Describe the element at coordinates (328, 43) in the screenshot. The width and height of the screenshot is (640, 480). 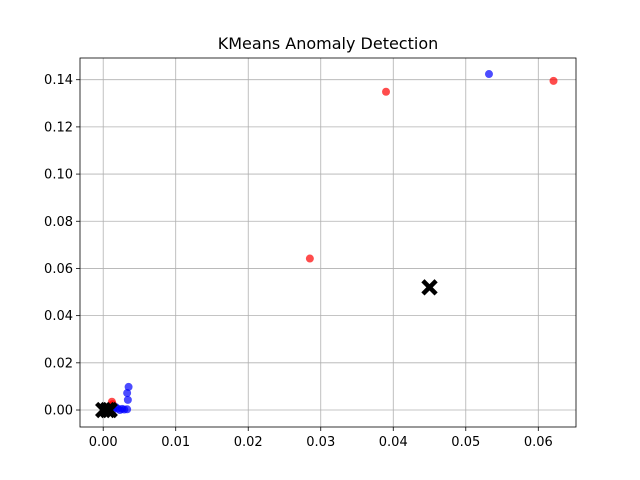
I see `chart-title: KMeans Anomaly Detection` at that location.